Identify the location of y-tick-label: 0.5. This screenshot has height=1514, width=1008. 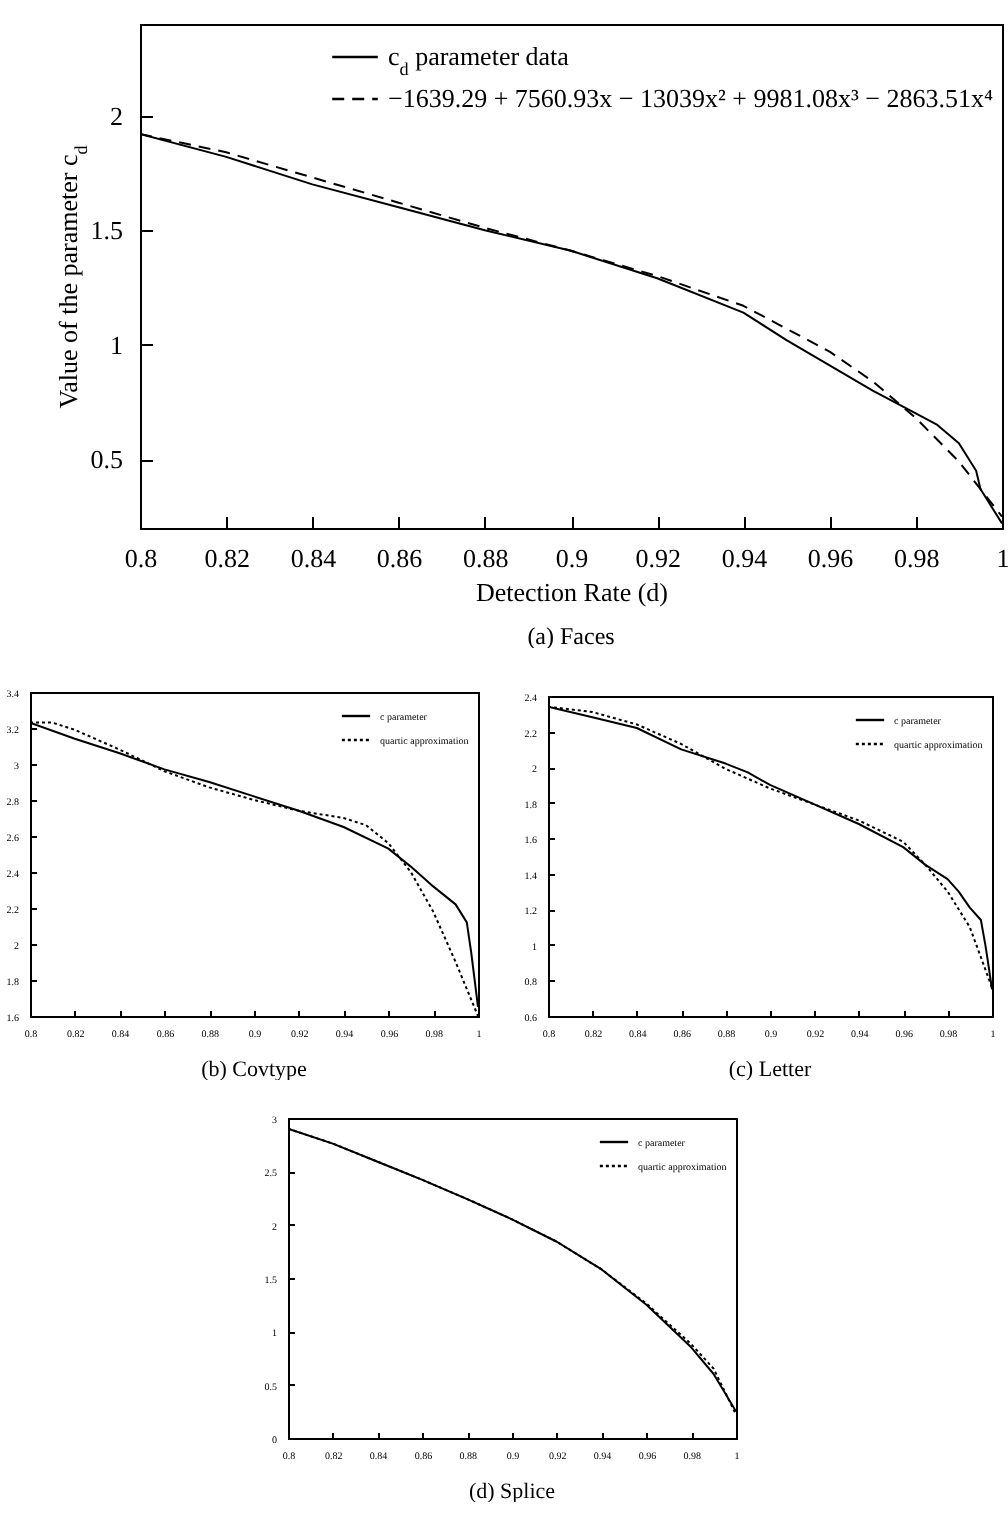
(106, 459).